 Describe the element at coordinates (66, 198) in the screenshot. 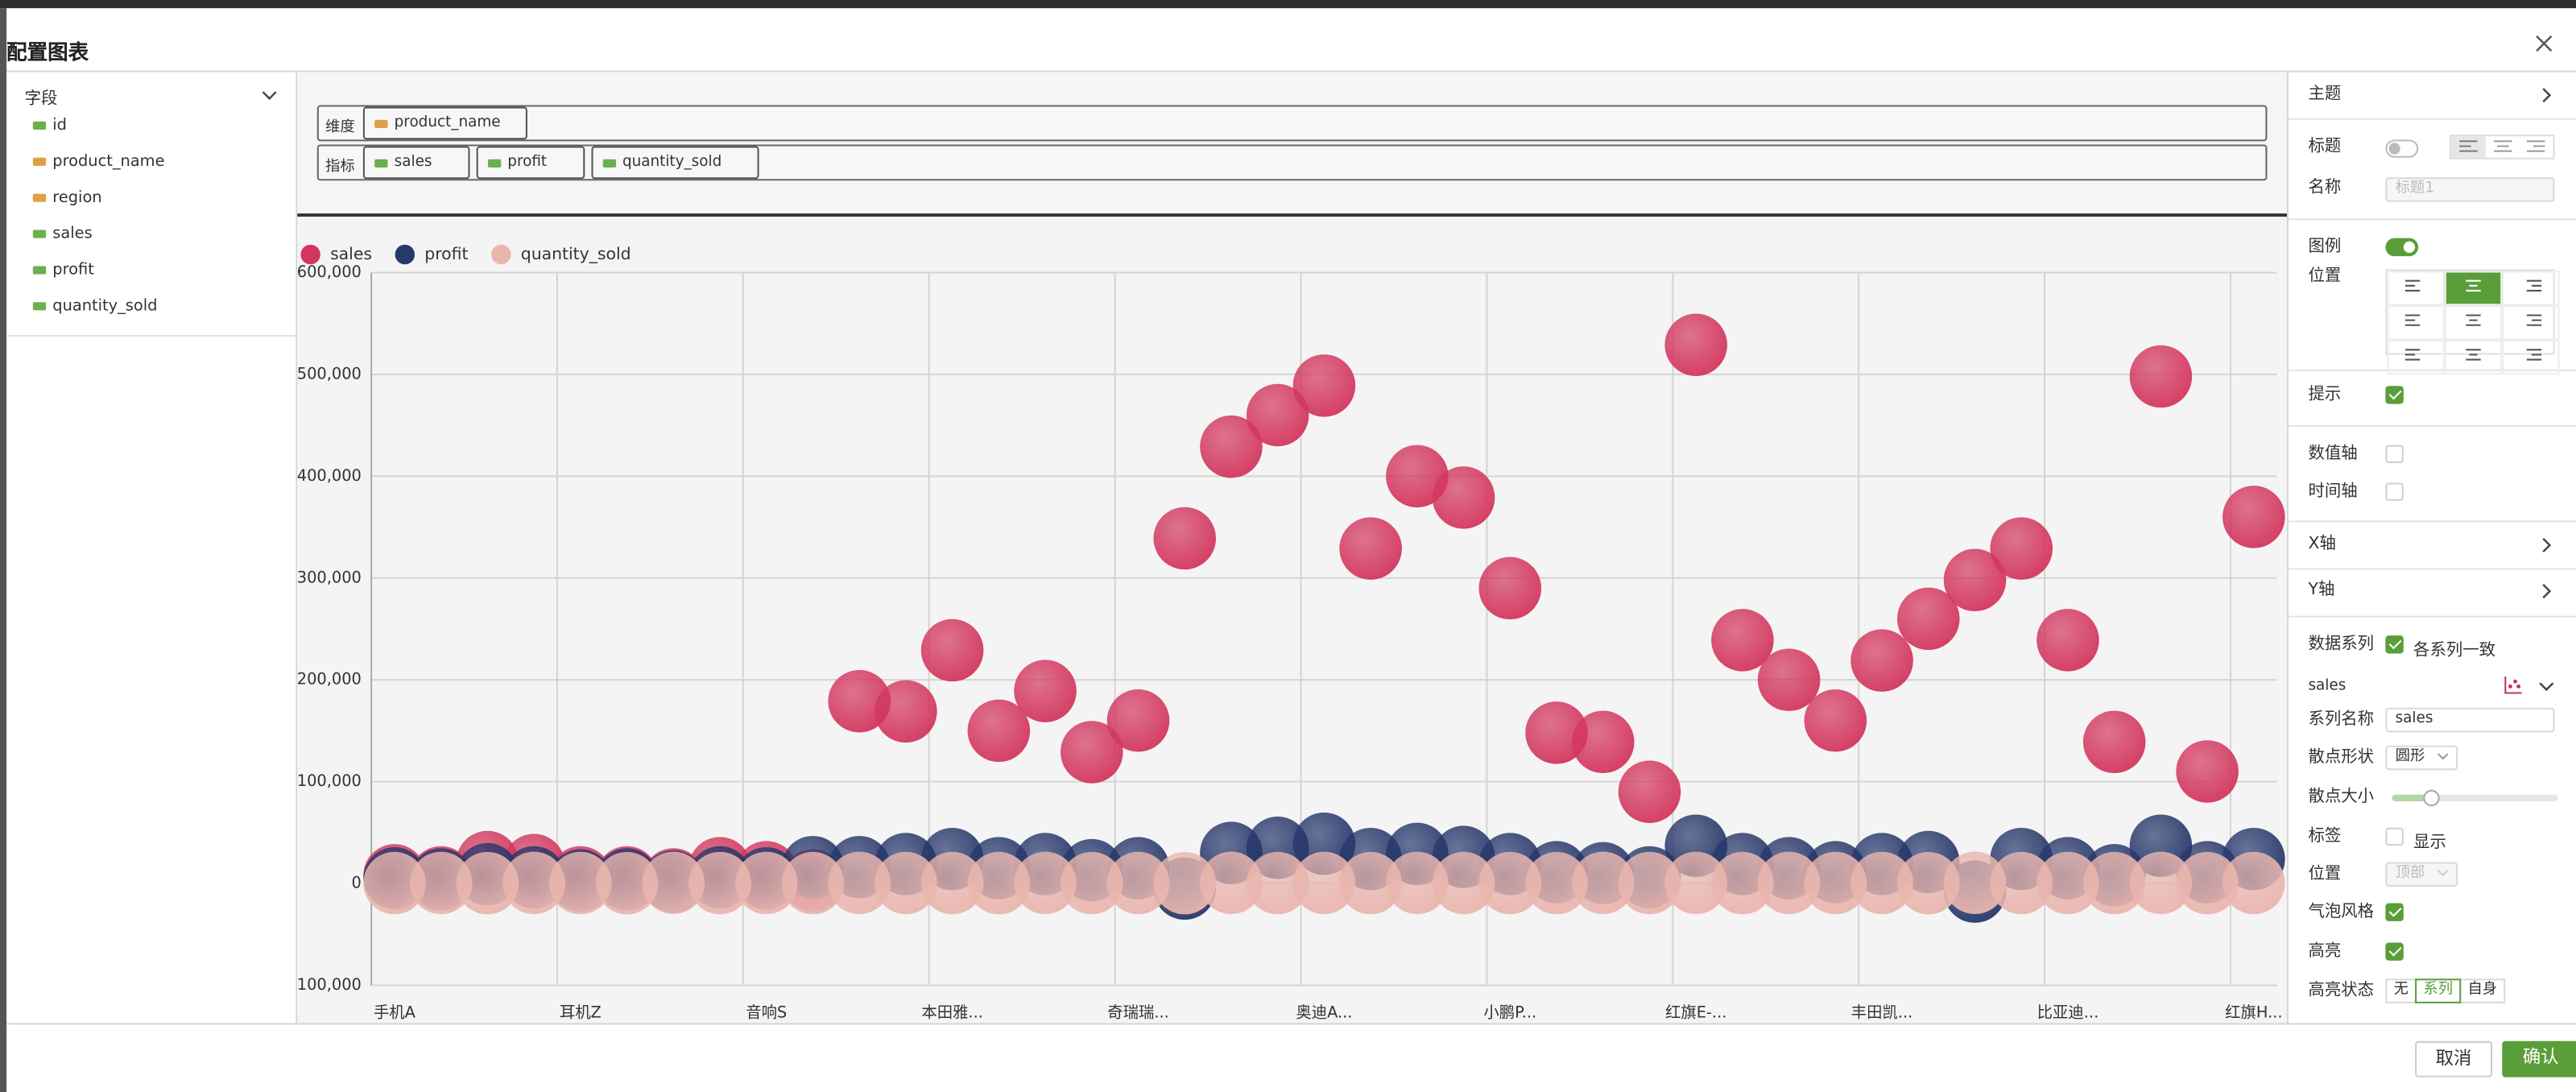

I see `field-item: region` at that location.